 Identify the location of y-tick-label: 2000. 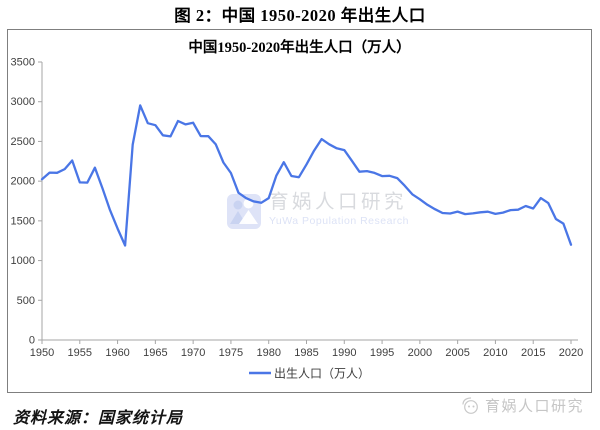
(23, 182).